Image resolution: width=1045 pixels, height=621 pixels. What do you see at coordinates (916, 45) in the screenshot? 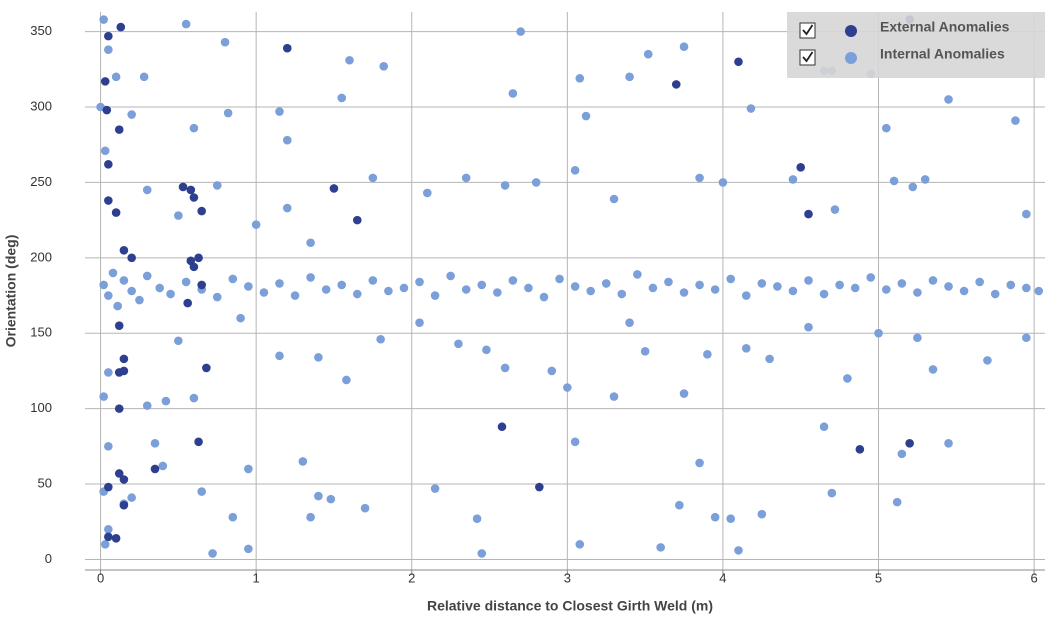
I see `legend-box` at bounding box center [916, 45].